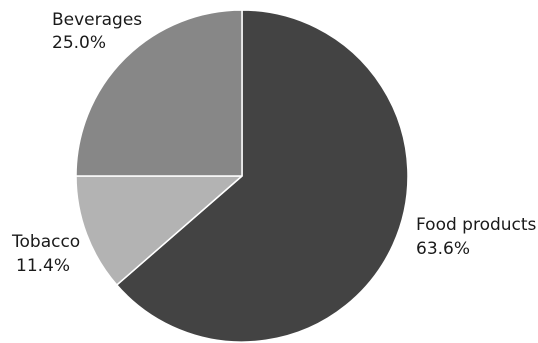 The image size is (538, 343). I want to click on slice-label-beverages: Beverages, so click(97, 20).